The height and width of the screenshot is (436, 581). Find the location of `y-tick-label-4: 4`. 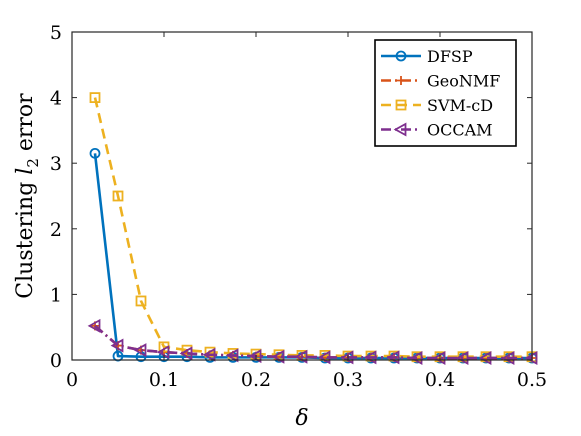

y-tick-label-4: 4 is located at coordinates (56, 99).